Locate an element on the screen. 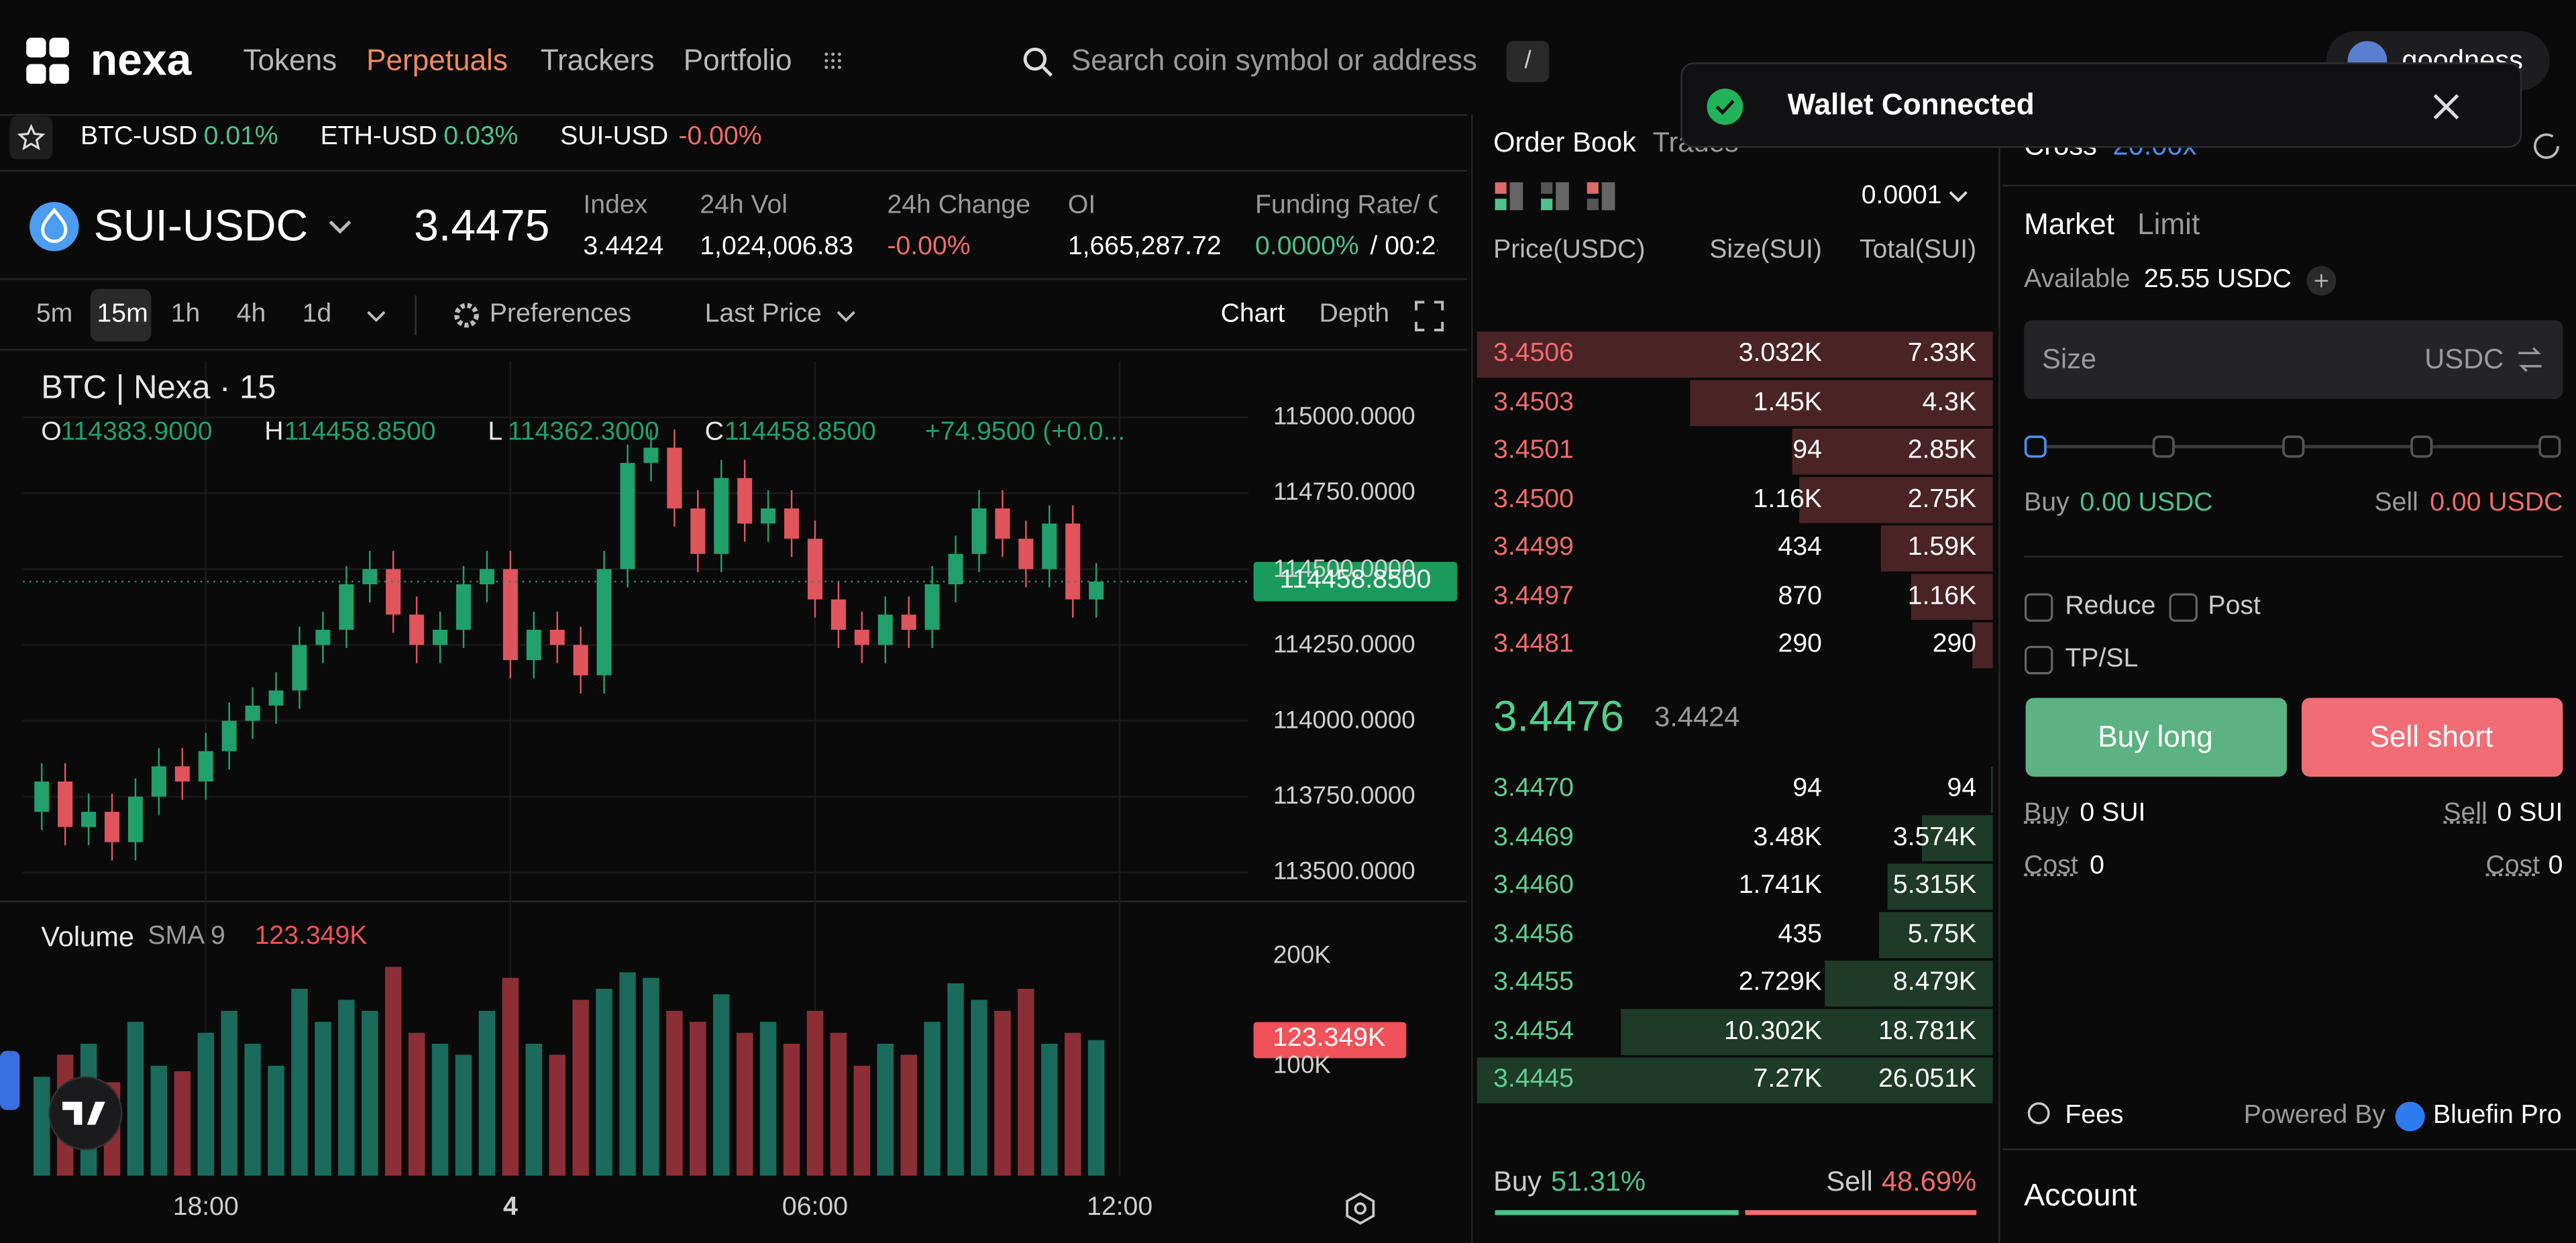 The height and width of the screenshot is (1243, 2576). pair-name: SUI-USDC is located at coordinates (201, 226).